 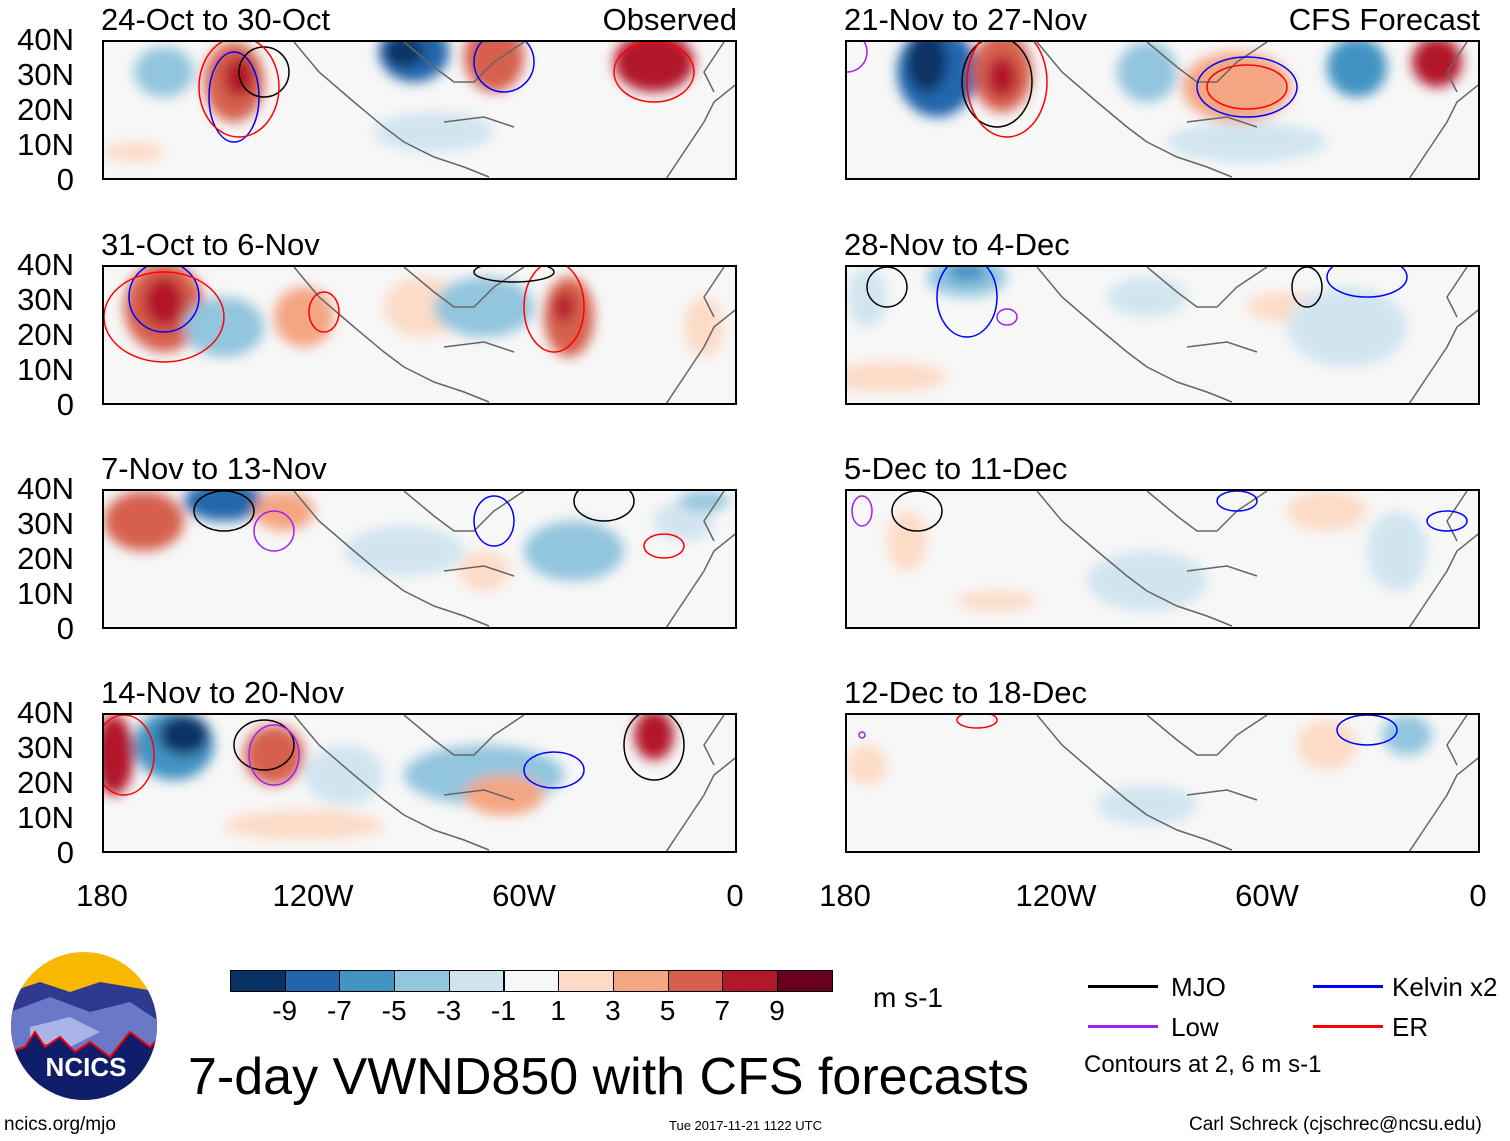 I want to click on panel-title: 24-Oct to 30-Oct, so click(x=216, y=19).